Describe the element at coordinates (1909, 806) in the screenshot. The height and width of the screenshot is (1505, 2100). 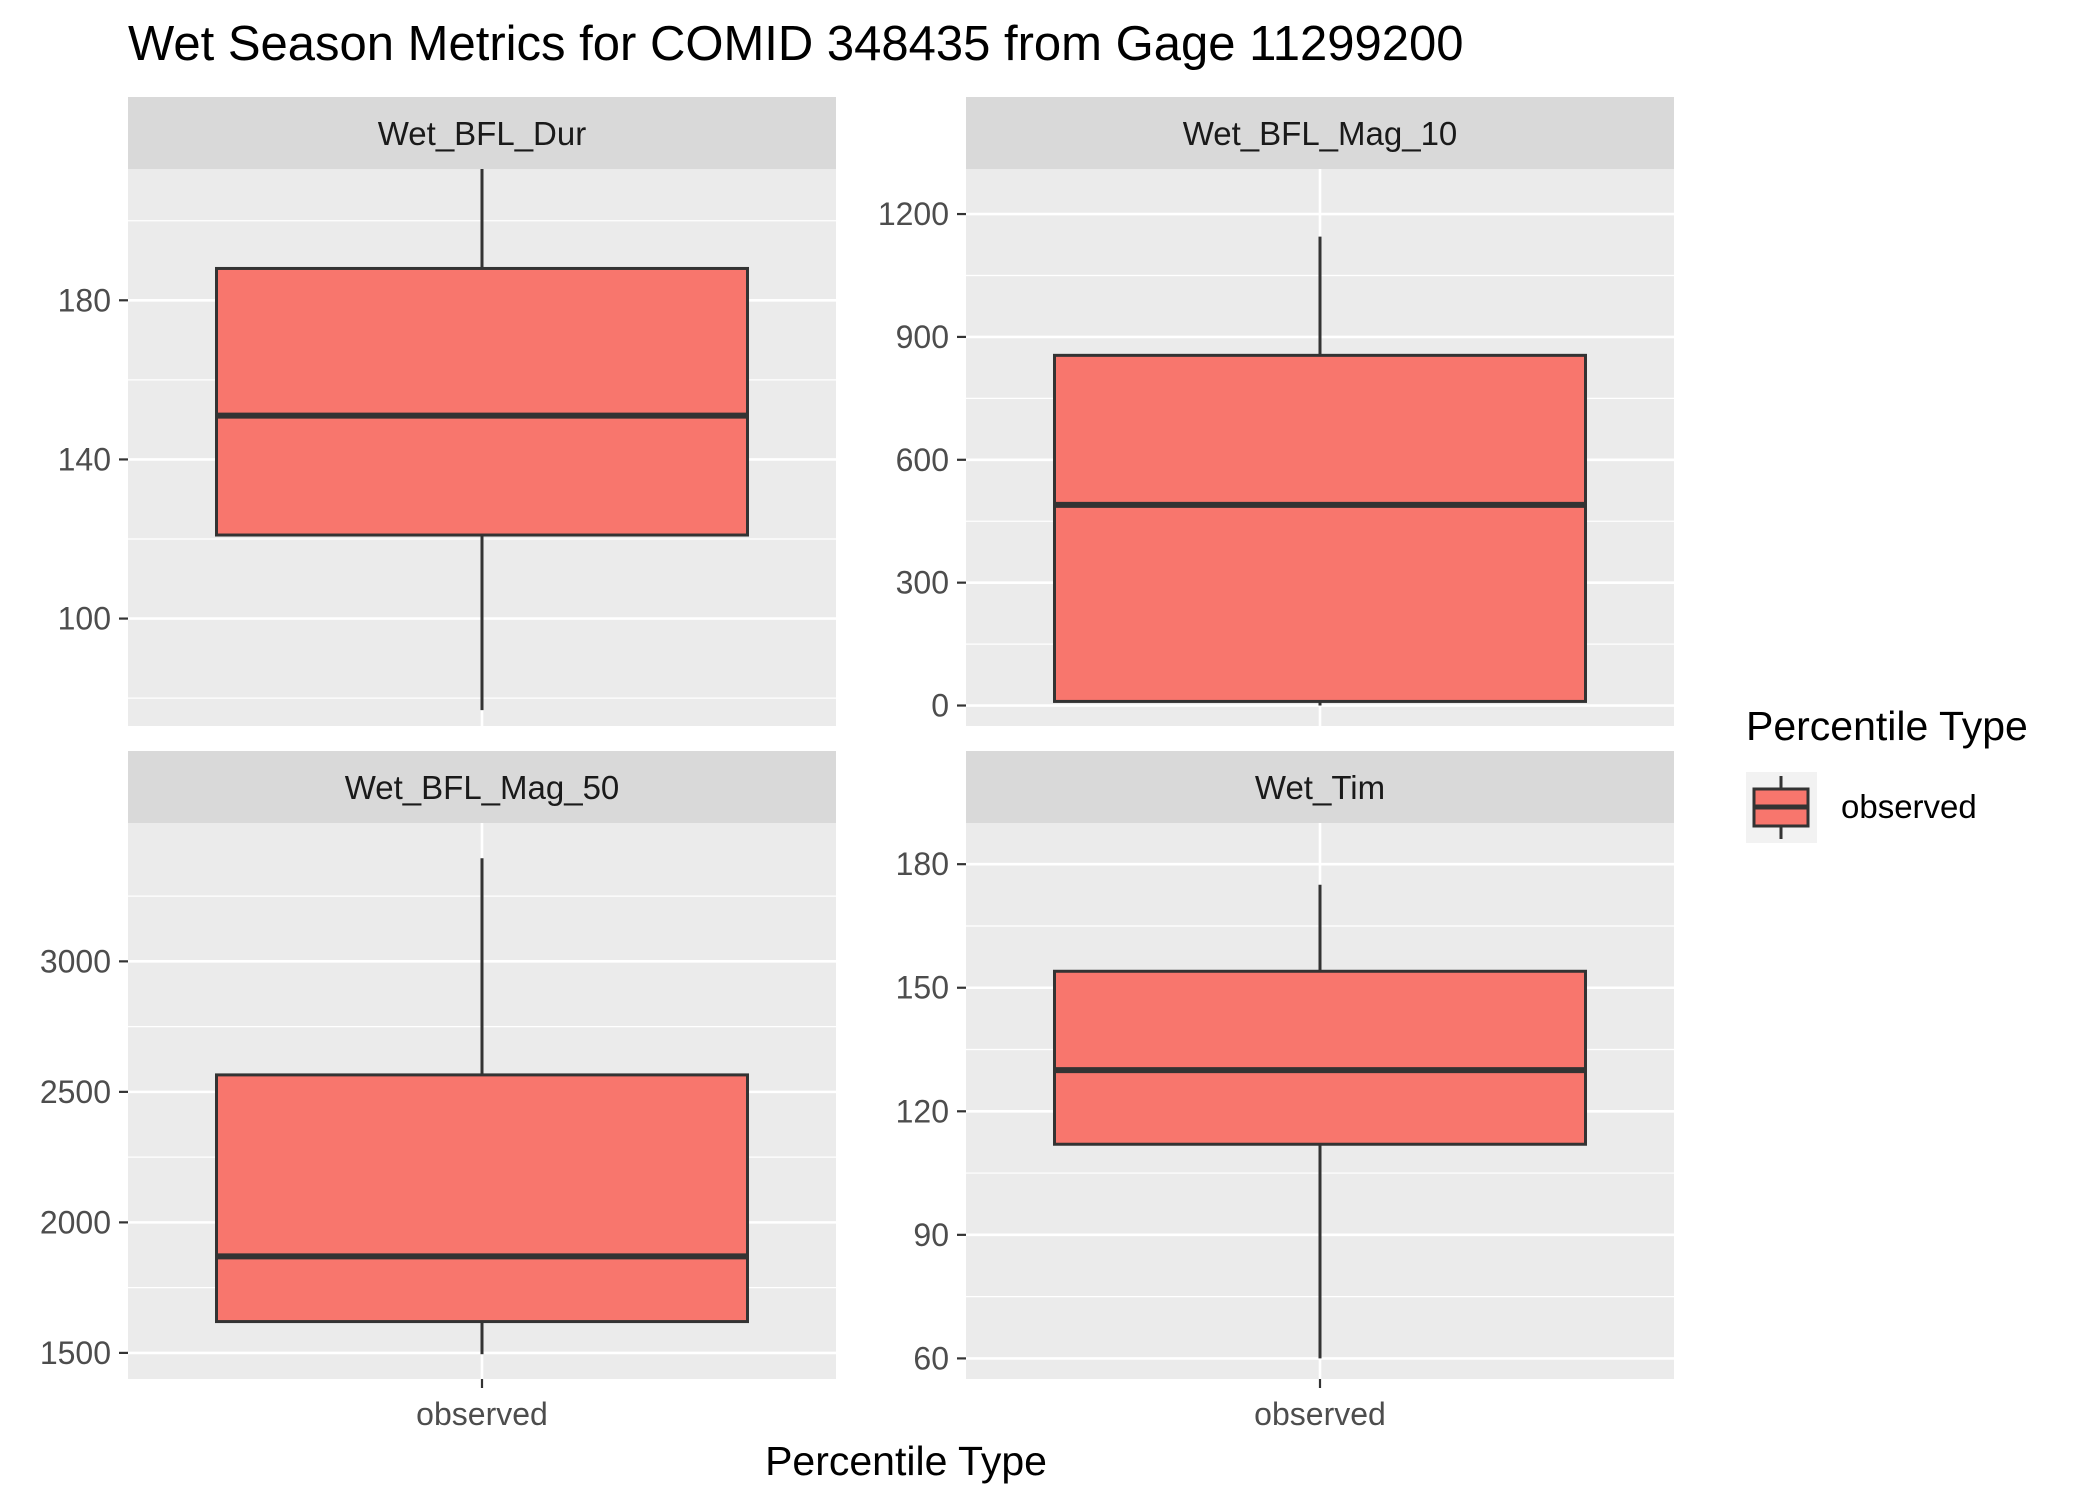
I see `legend-entry-observed: observed` at that location.